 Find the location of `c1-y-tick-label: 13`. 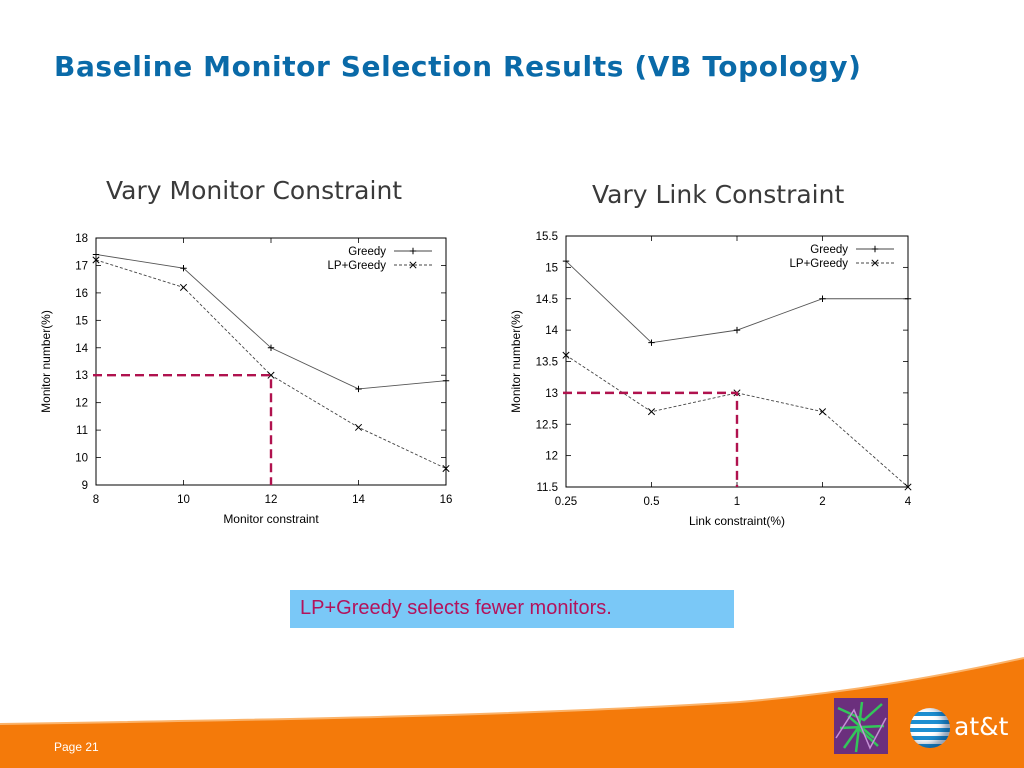

c1-y-tick-label: 13 is located at coordinates (81, 376).